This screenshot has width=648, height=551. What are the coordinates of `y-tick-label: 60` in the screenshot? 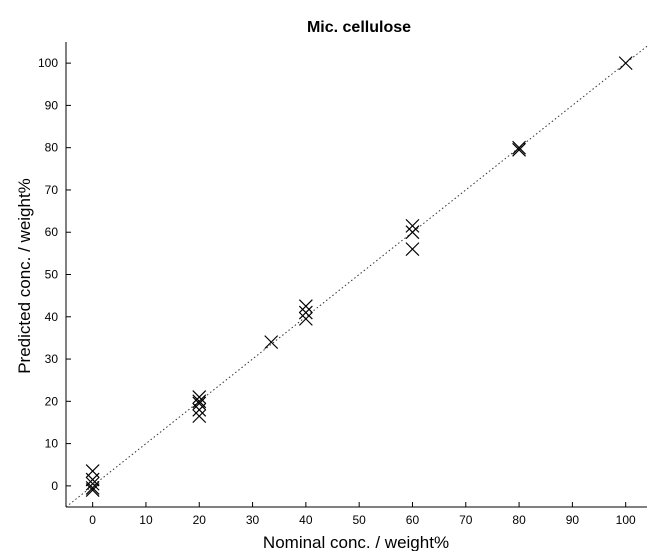 It's located at (52, 232).